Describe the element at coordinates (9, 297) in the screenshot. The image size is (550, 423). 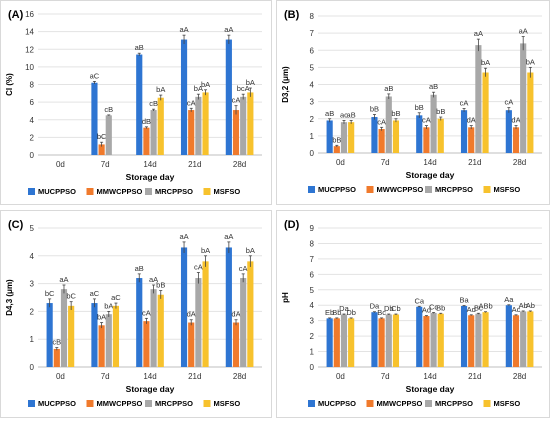
I see `y-axis-label: D4,3 (μm)` at that location.